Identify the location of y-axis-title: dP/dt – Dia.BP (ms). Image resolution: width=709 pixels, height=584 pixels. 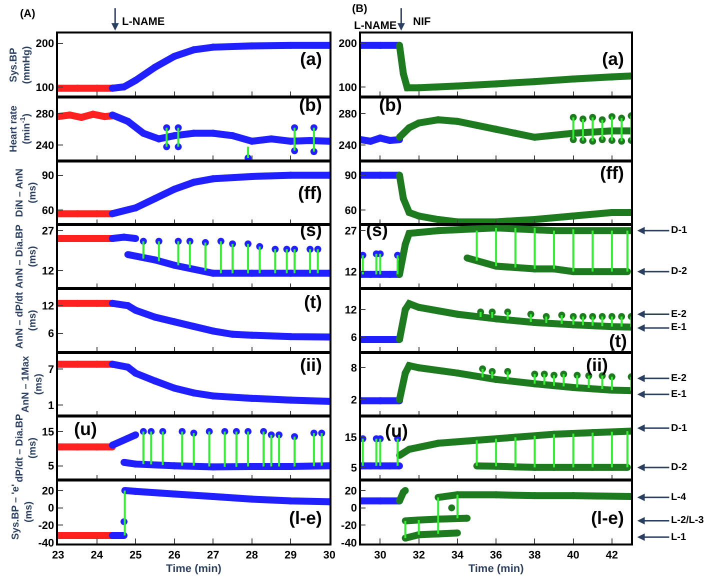
(26, 448).